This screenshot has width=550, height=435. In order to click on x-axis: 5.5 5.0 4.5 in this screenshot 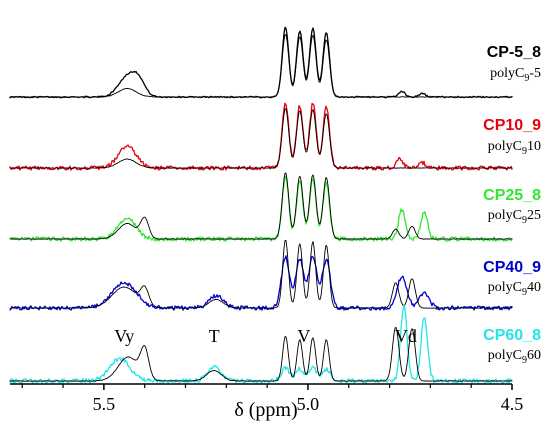, I will do `click(267, 398)`.